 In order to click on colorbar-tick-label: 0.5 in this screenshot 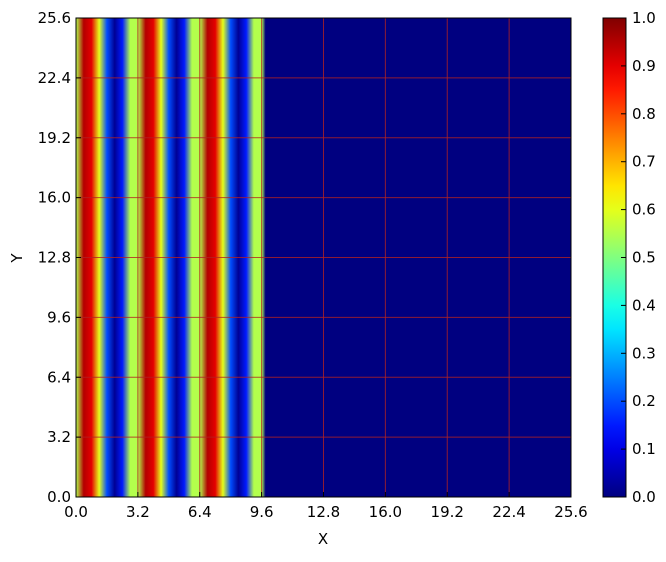, I will do `click(644, 258)`.